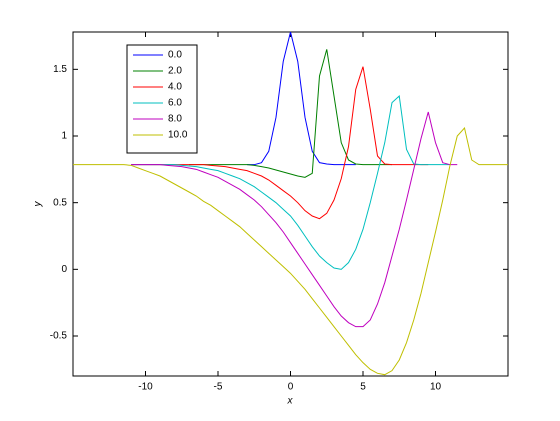 Image resolution: width=560 pixels, height=421 pixels. Describe the element at coordinates (175, 87) in the screenshot. I see `legend-label: 4.0` at that location.